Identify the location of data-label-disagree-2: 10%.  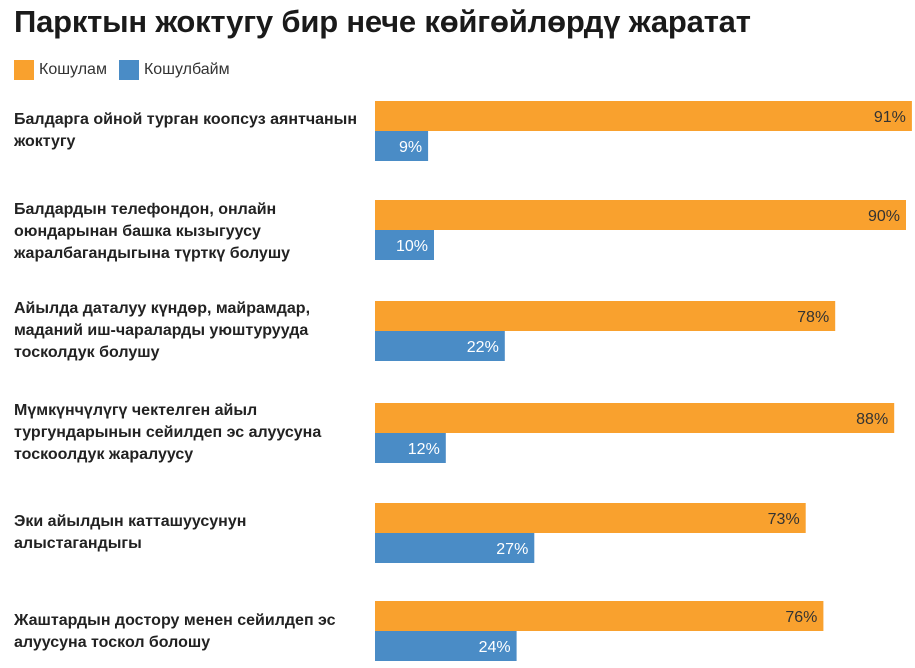
(412, 246).